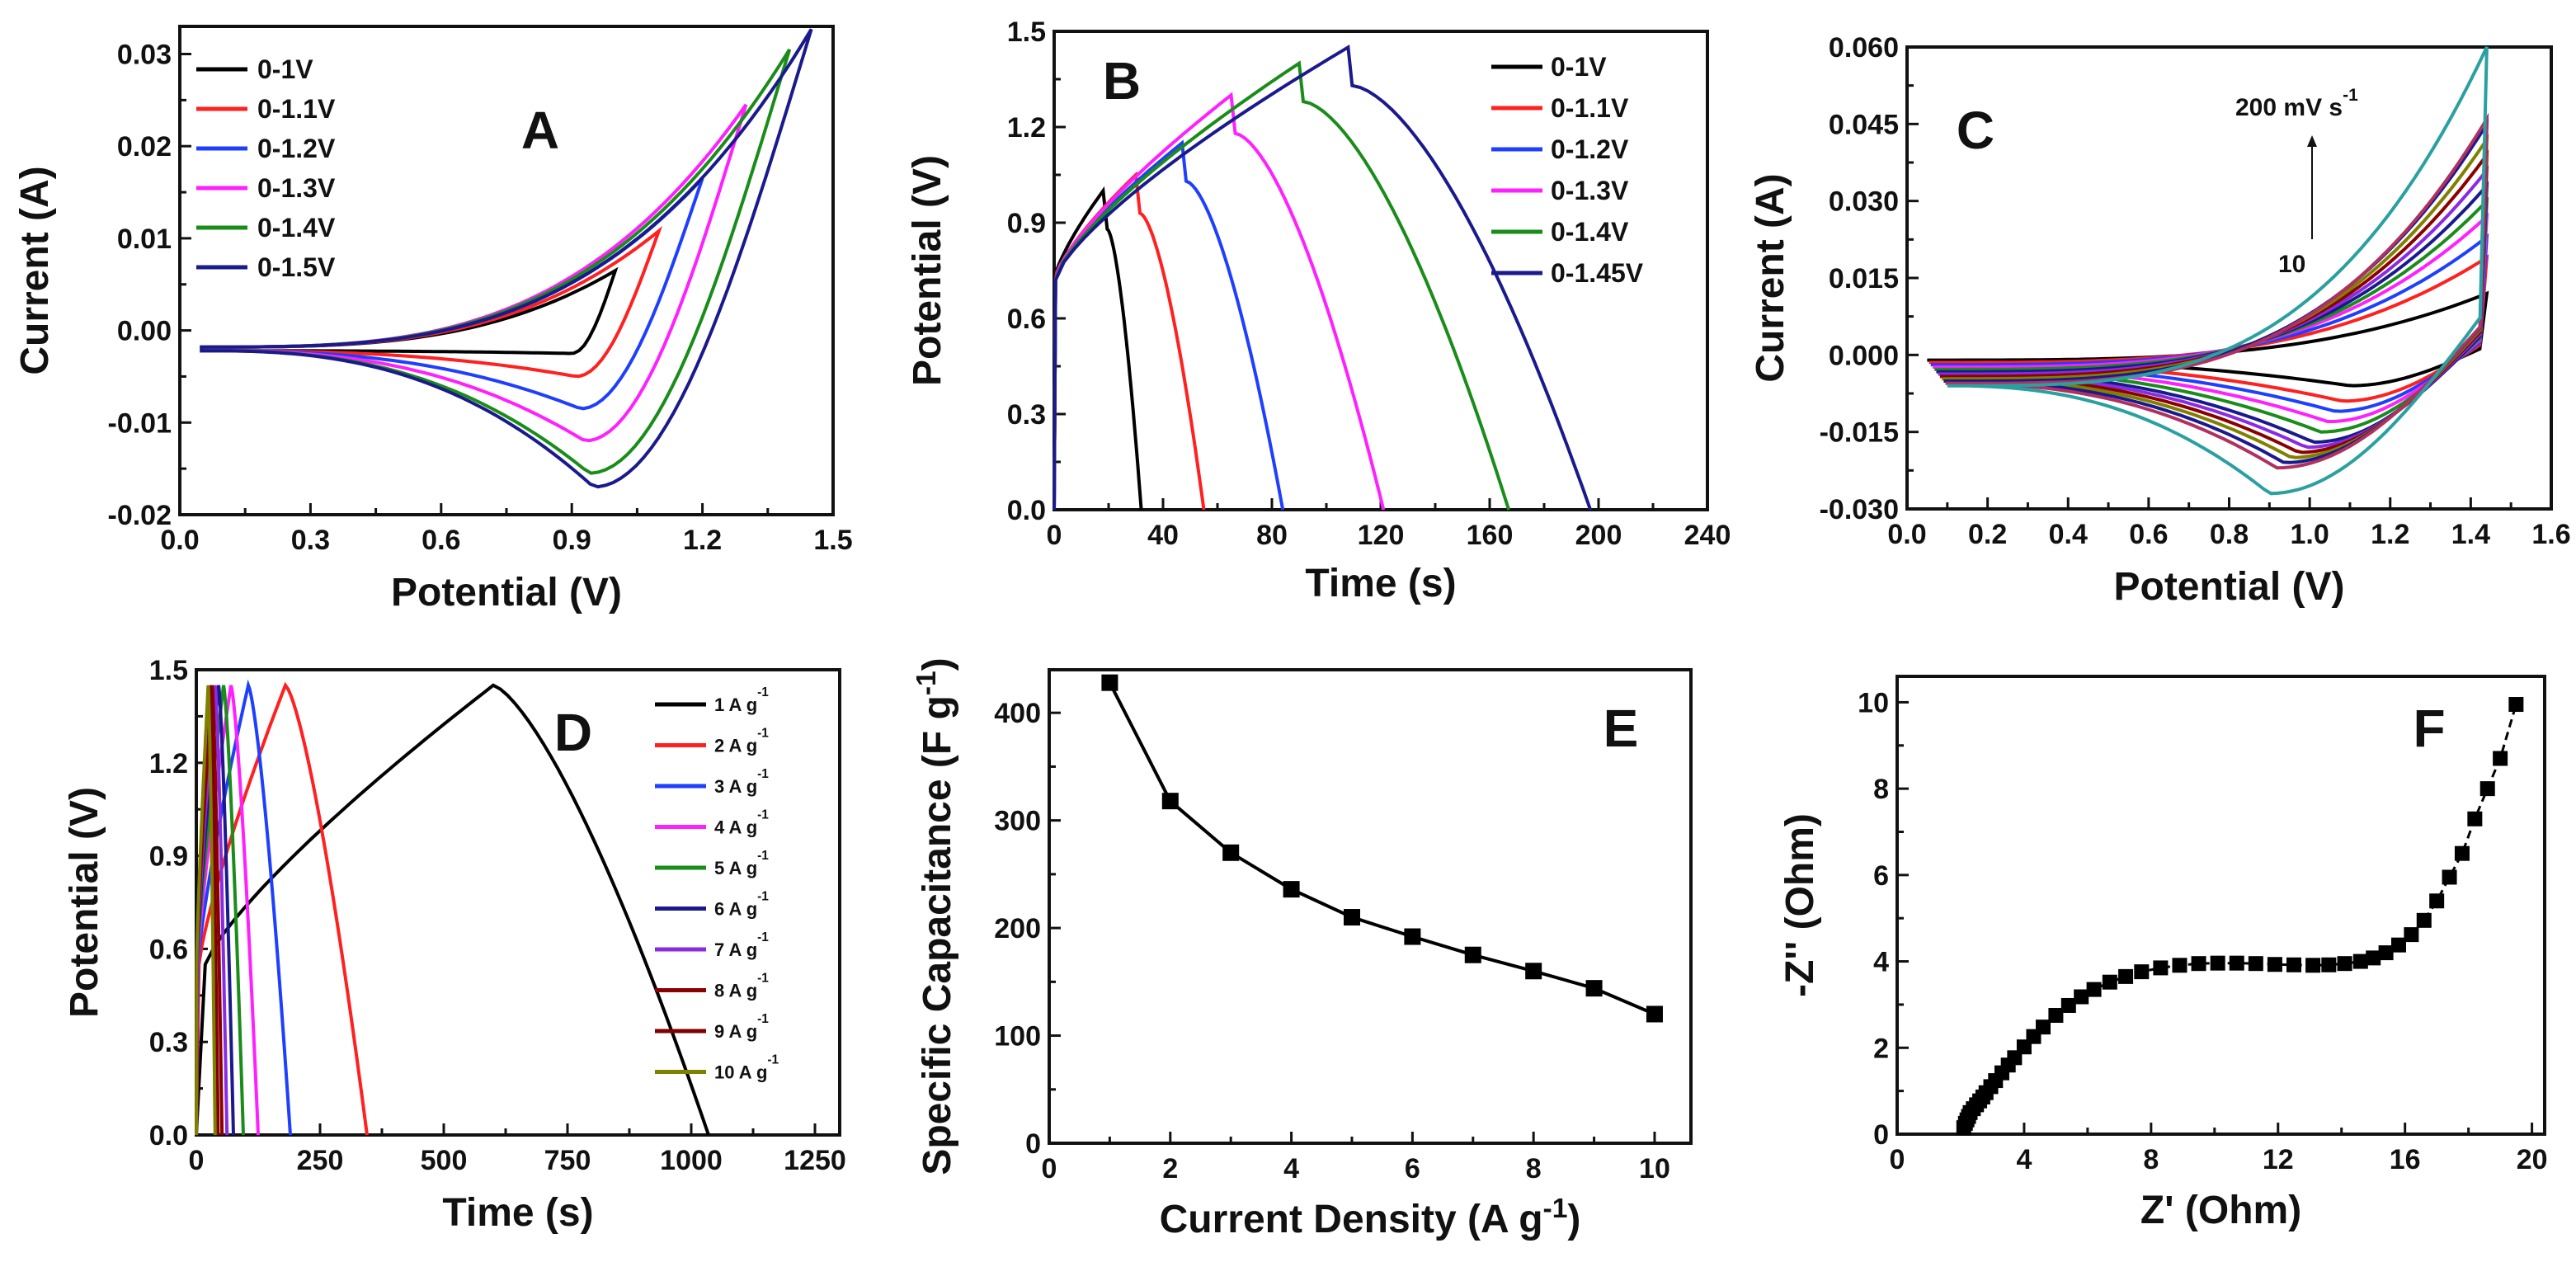 Image resolution: width=2576 pixels, height=1262 pixels. I want to click on annotation-top-C: 200 mV s-1, so click(2296, 103).